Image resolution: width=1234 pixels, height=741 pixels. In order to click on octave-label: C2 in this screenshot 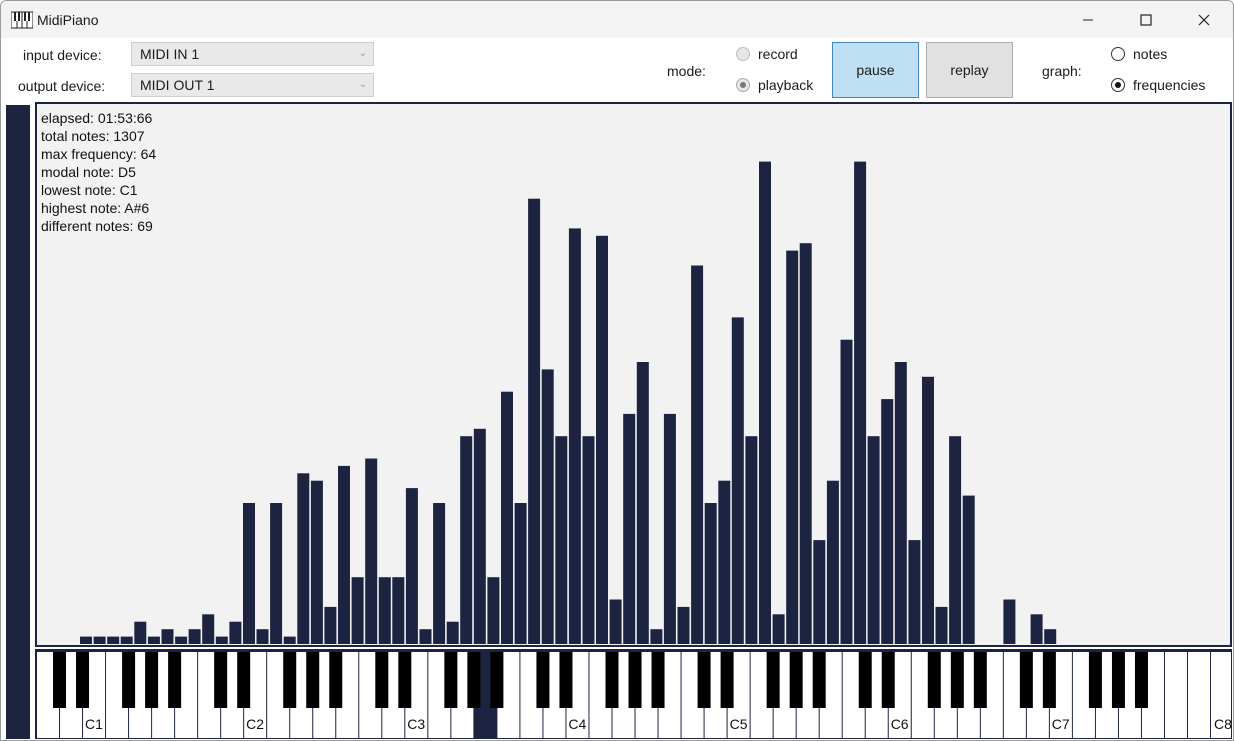, I will do `click(255, 724)`.